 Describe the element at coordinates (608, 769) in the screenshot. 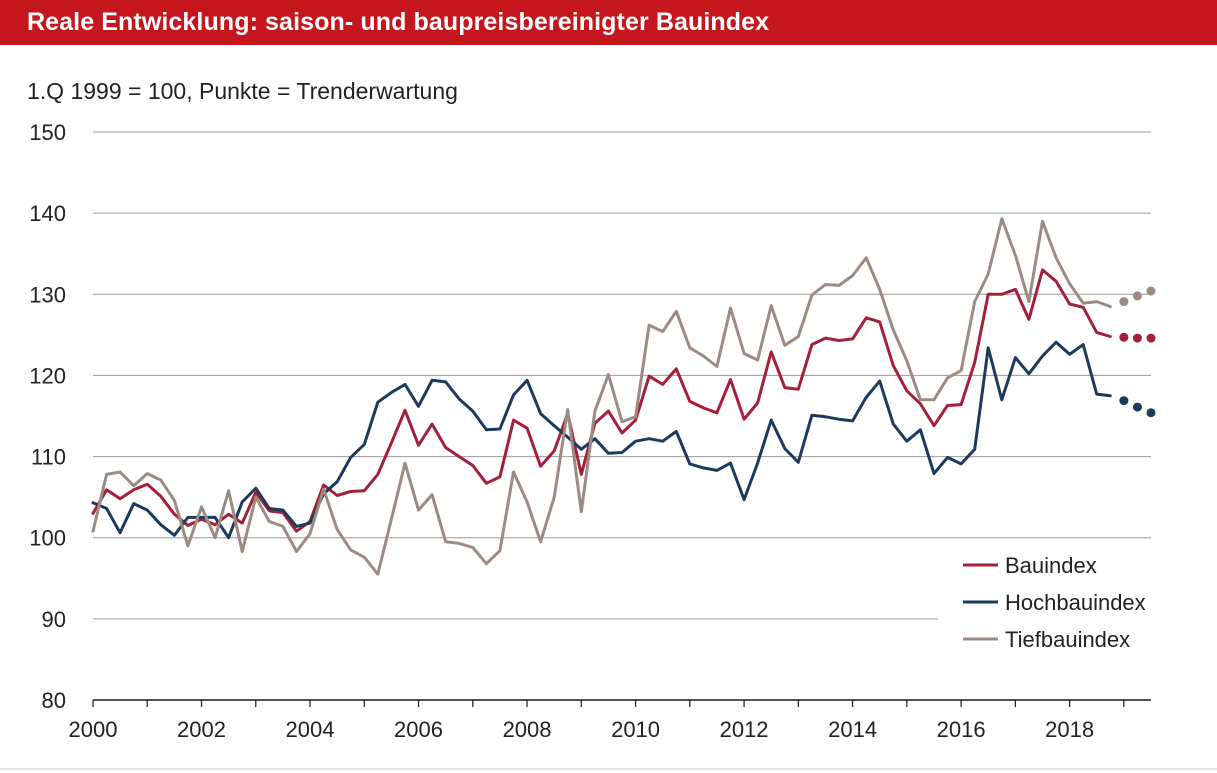

I see `bottom-divider` at that location.